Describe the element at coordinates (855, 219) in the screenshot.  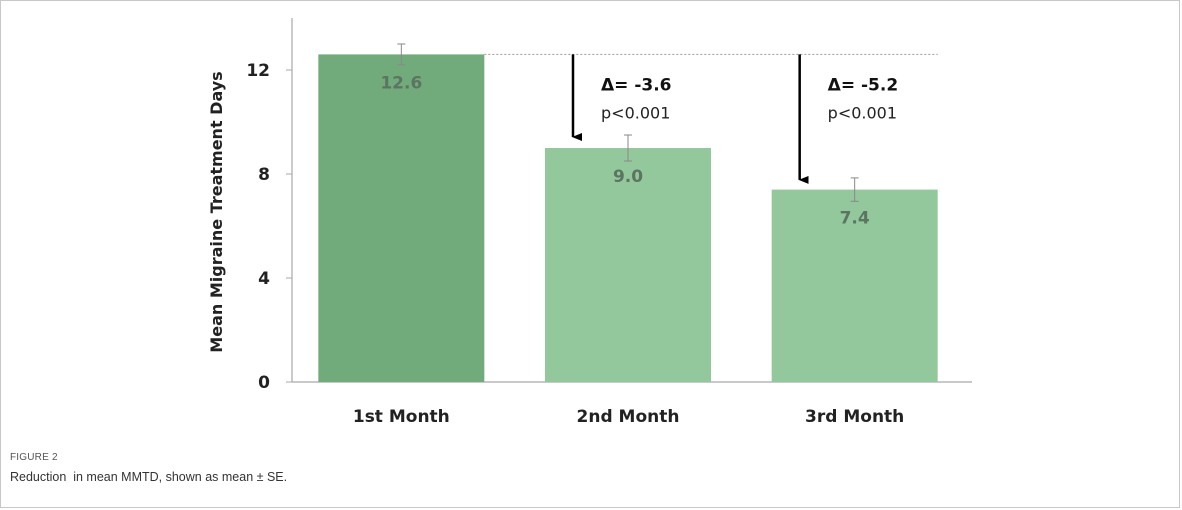
I see `bar-value-label: 7.4` at that location.